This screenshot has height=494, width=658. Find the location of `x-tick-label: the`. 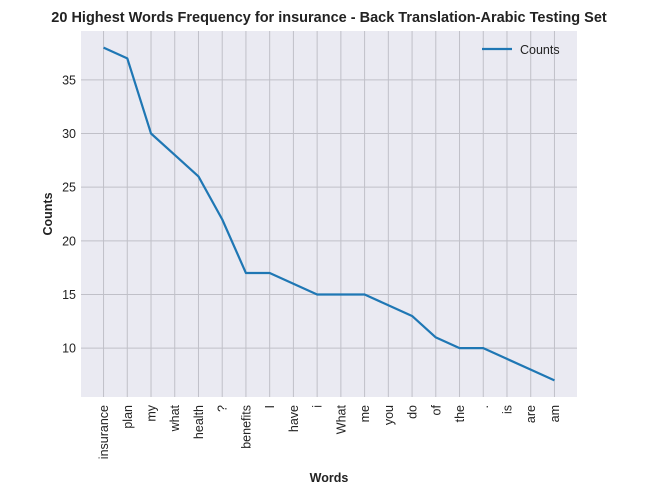

x-tick-label: the is located at coordinates (460, 413).